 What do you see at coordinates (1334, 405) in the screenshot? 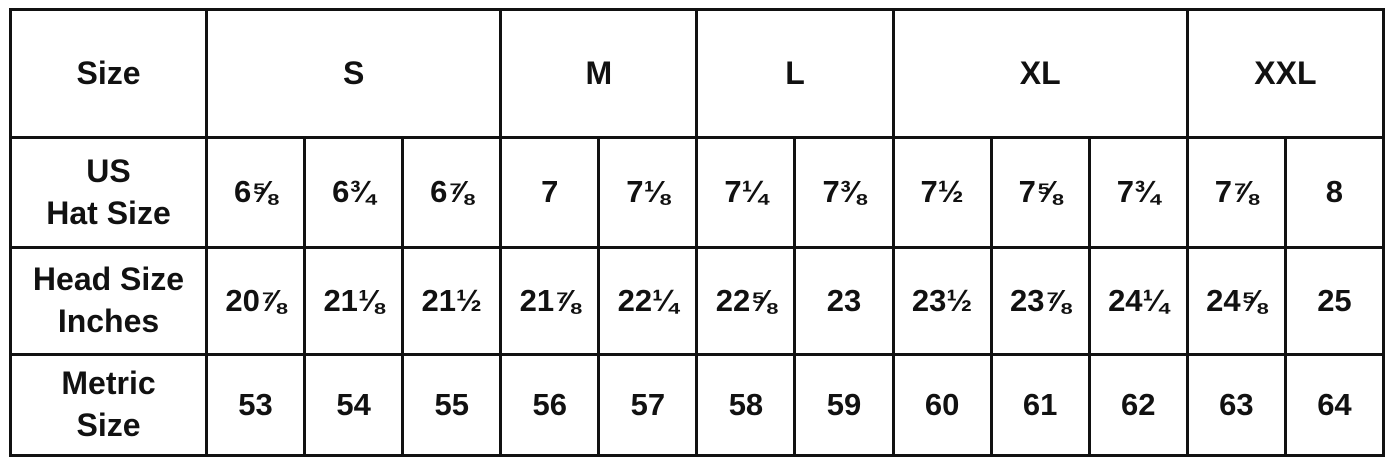
I see `cell: 64` at bounding box center [1334, 405].